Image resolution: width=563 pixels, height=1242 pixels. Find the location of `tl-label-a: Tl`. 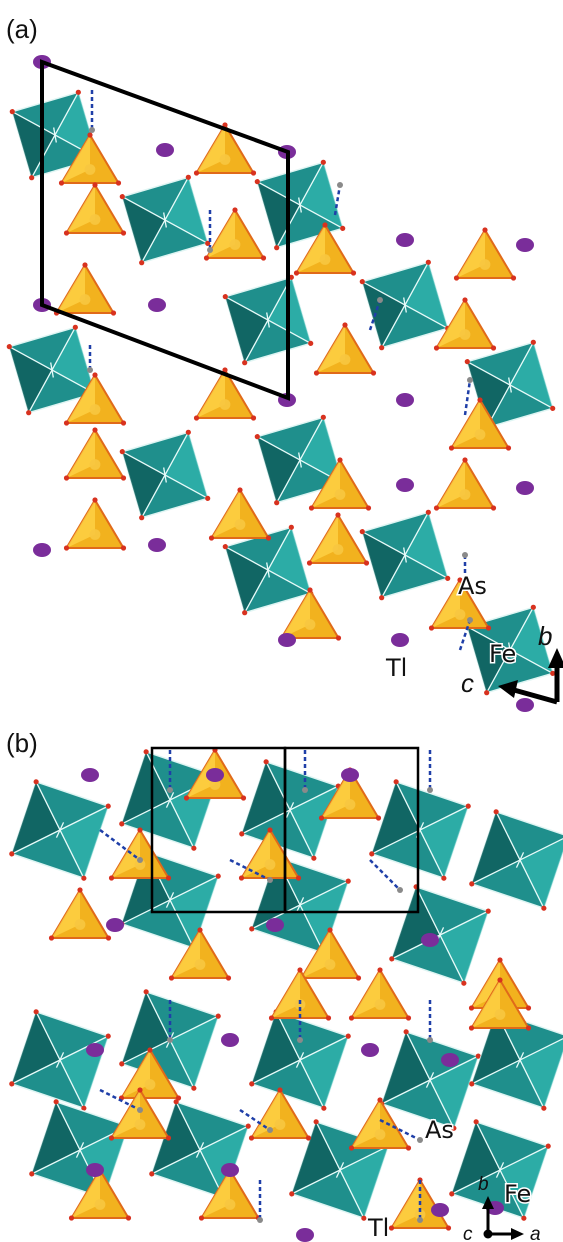

tl-label-a: Tl is located at coordinates (396, 668).